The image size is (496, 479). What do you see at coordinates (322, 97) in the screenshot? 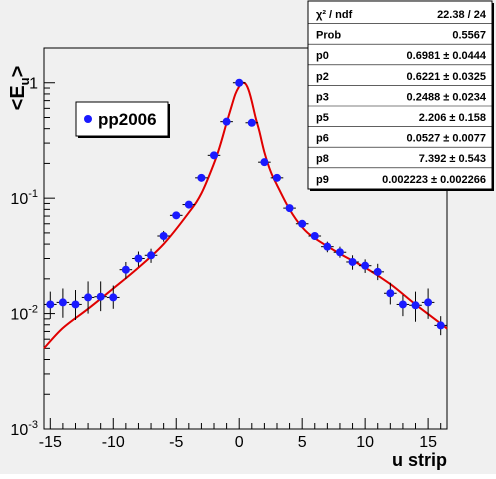
I see `stats-row-label: p3` at bounding box center [322, 97].